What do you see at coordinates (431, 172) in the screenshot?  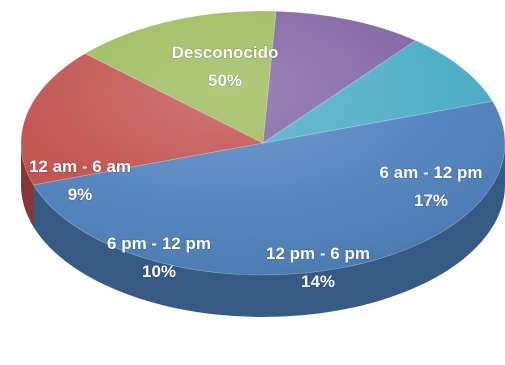 I see `slice-label-6am-12pm: 6 am - 12 pm` at bounding box center [431, 172].